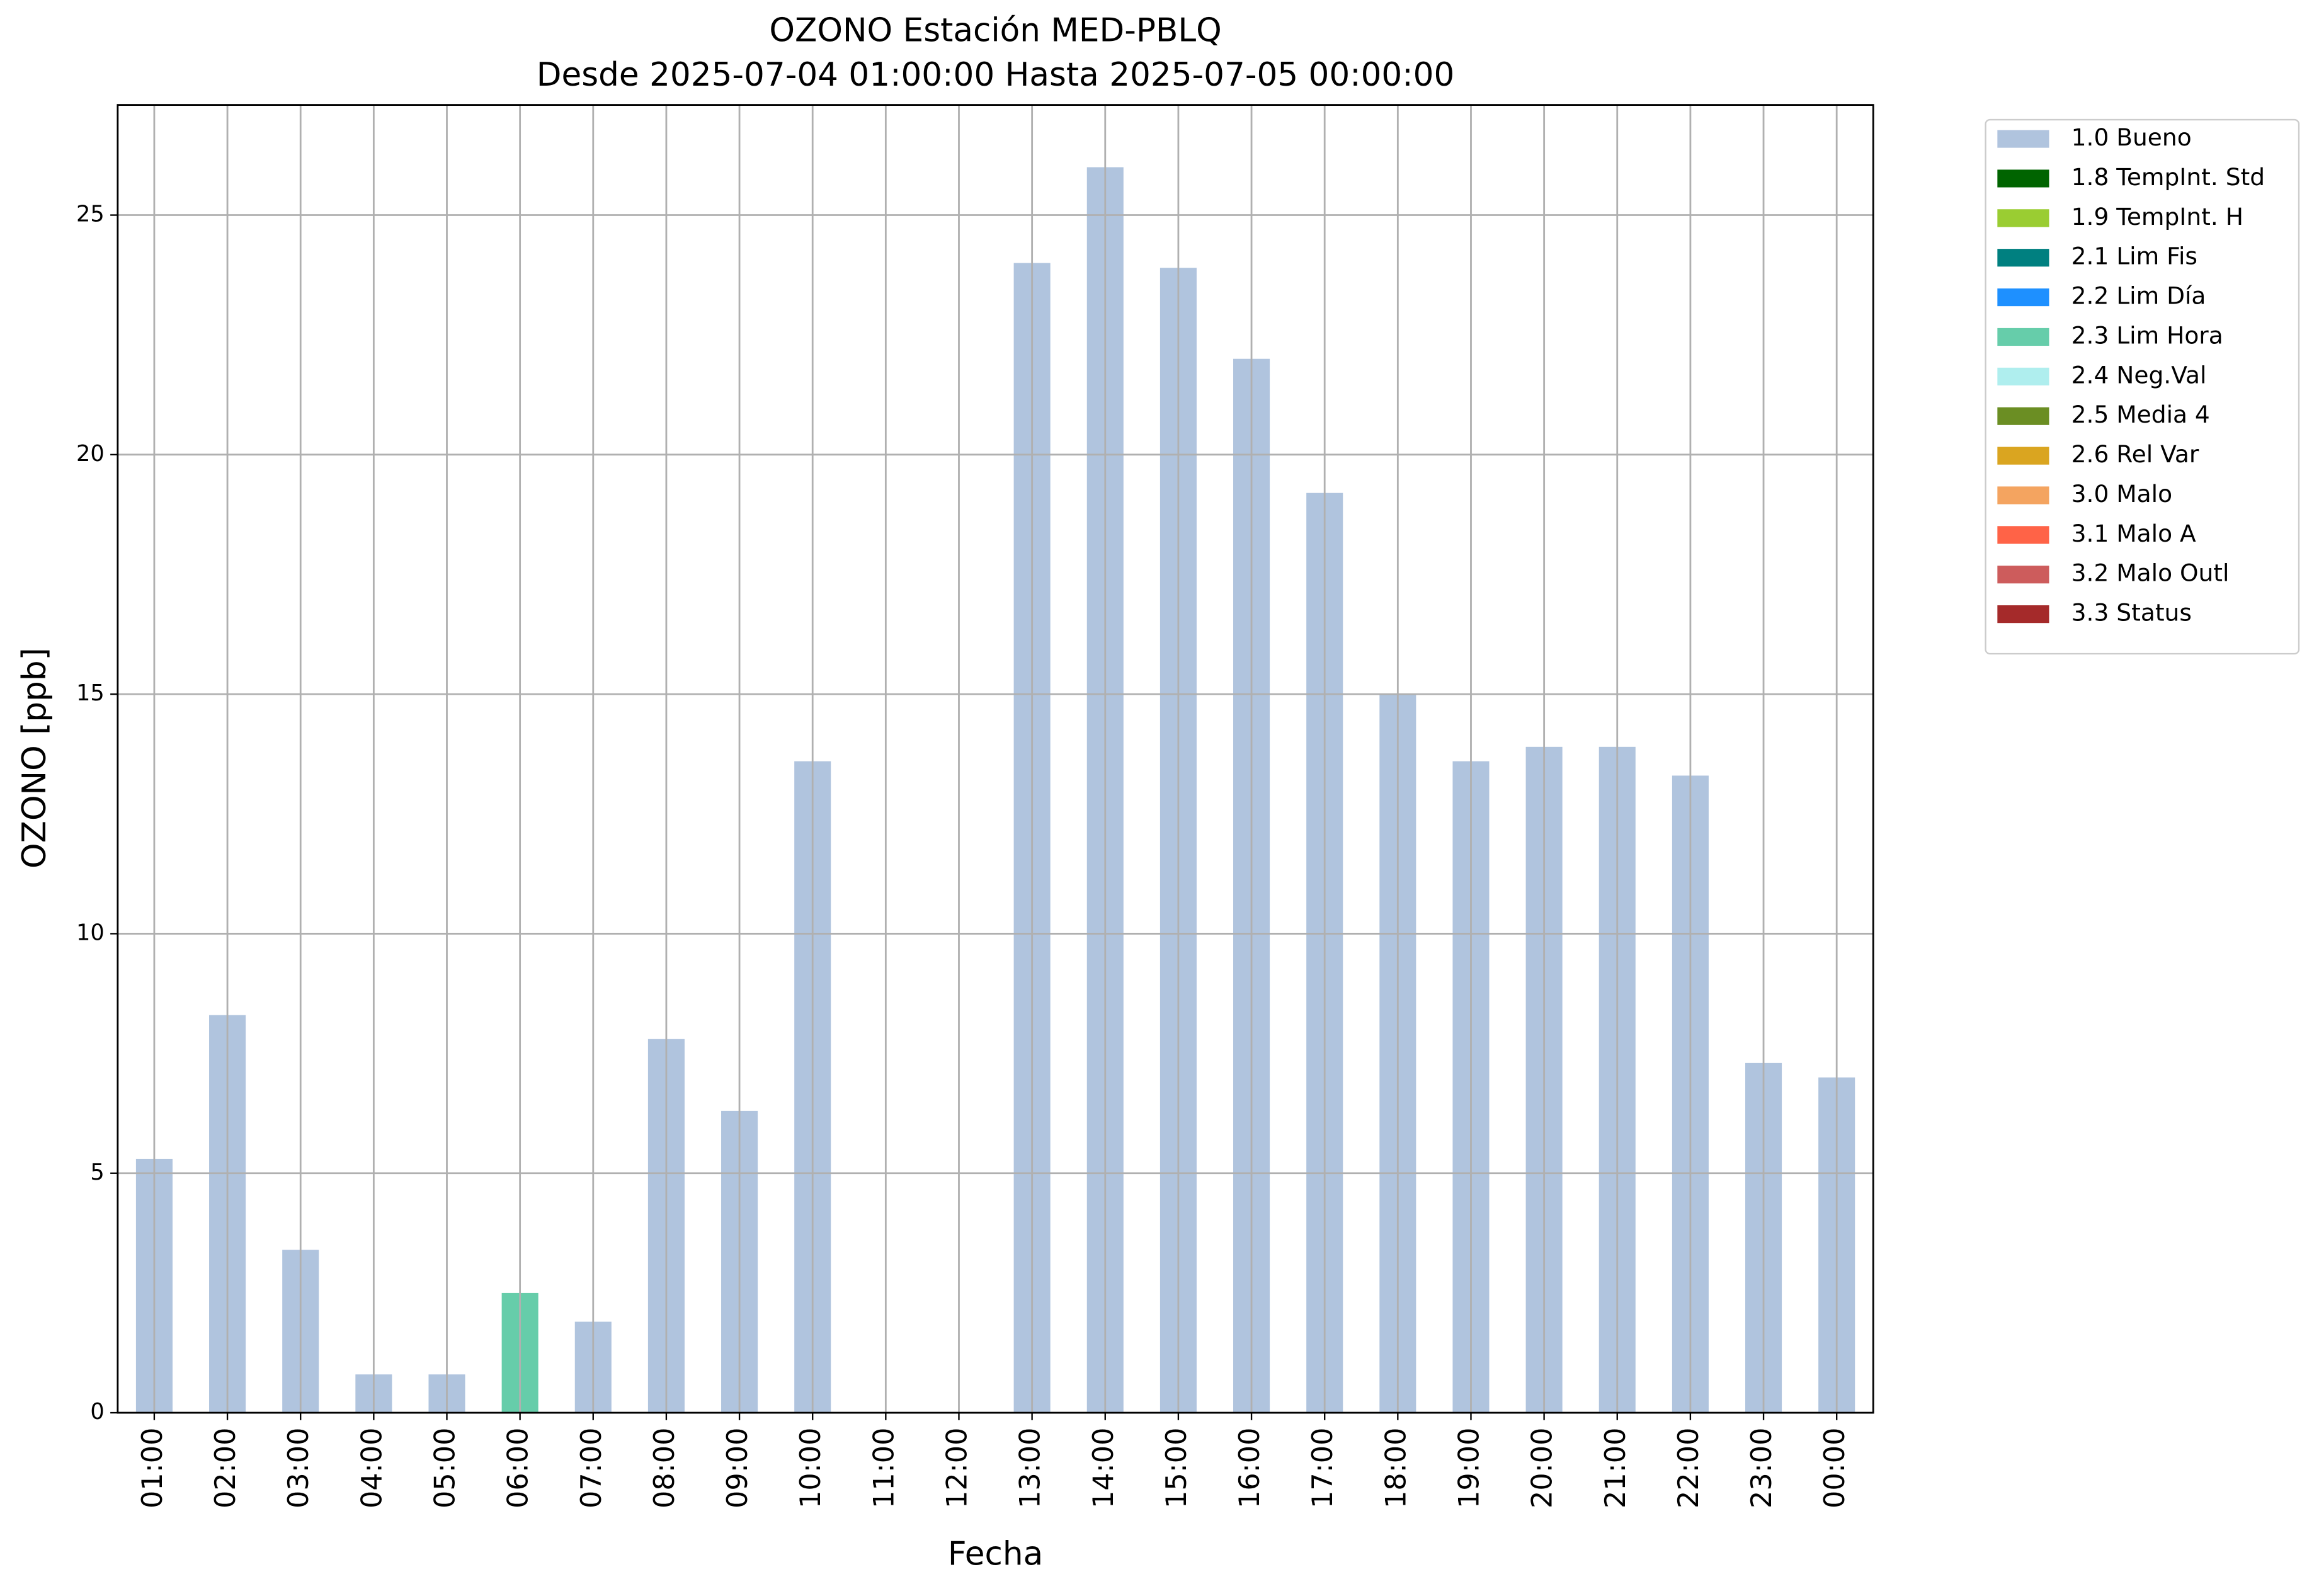 The height and width of the screenshot is (1596, 2319). What do you see at coordinates (2139, 375) in the screenshot?
I see `legend-label: 2.4 Neg.Val` at bounding box center [2139, 375].